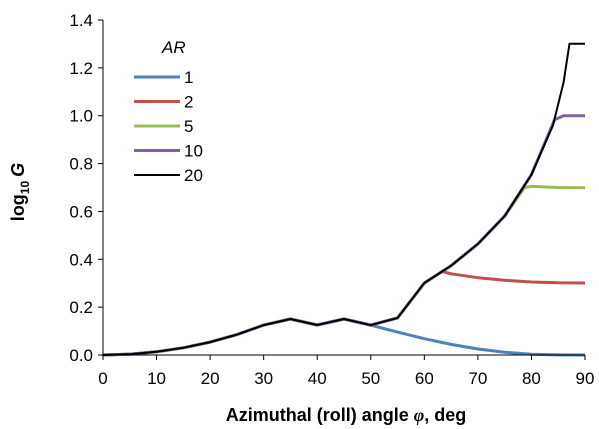  I want to click on x-tick-label: 80, so click(531, 378).